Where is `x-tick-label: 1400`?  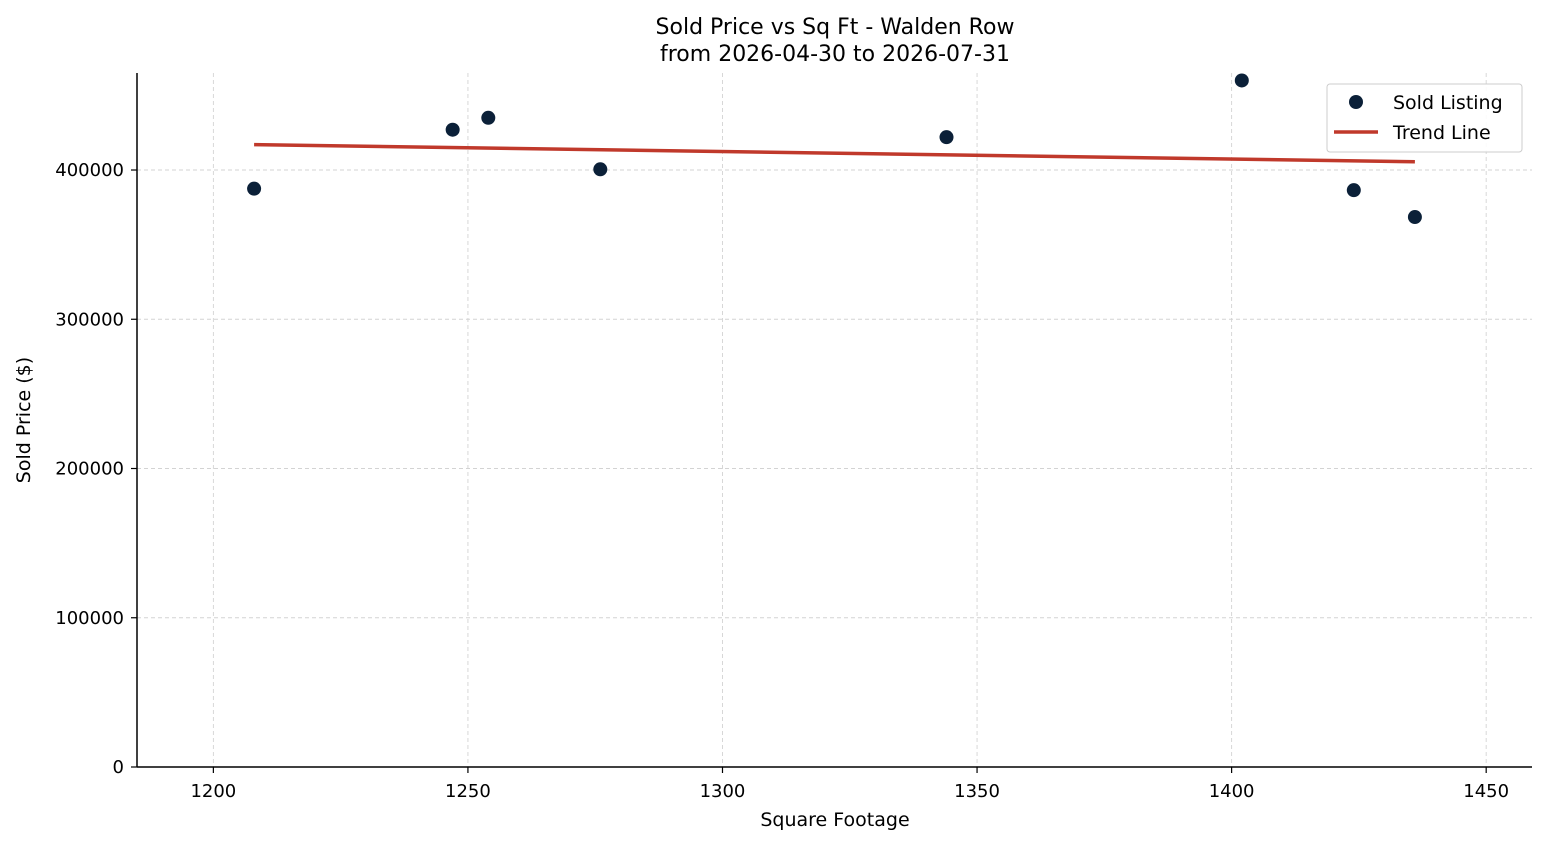 x-tick-label: 1400 is located at coordinates (1232, 791).